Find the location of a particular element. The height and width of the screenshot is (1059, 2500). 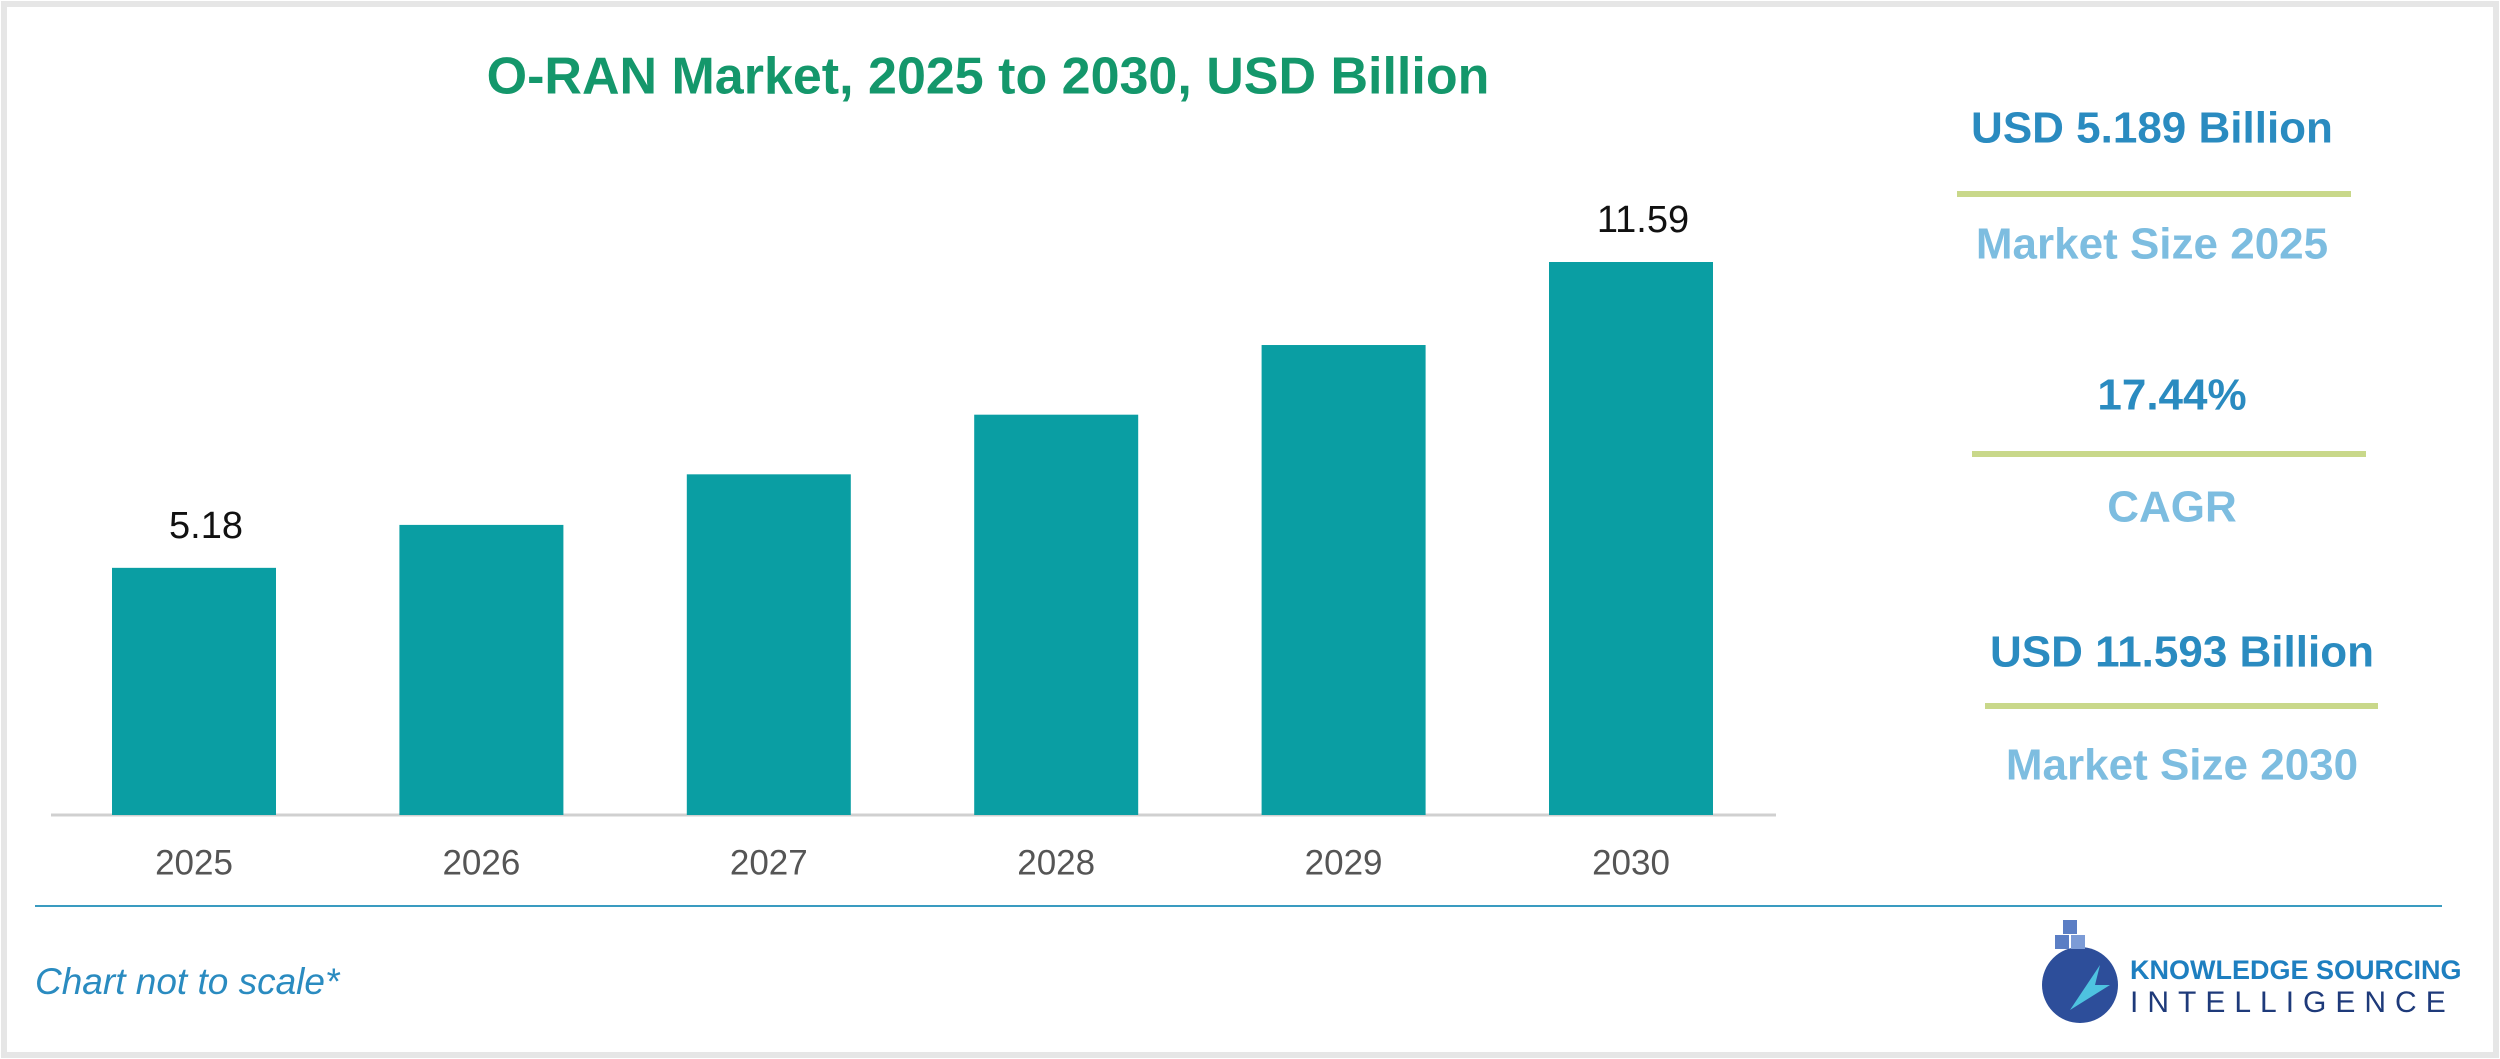

x-tick-label: 2028 is located at coordinates (1056, 862).